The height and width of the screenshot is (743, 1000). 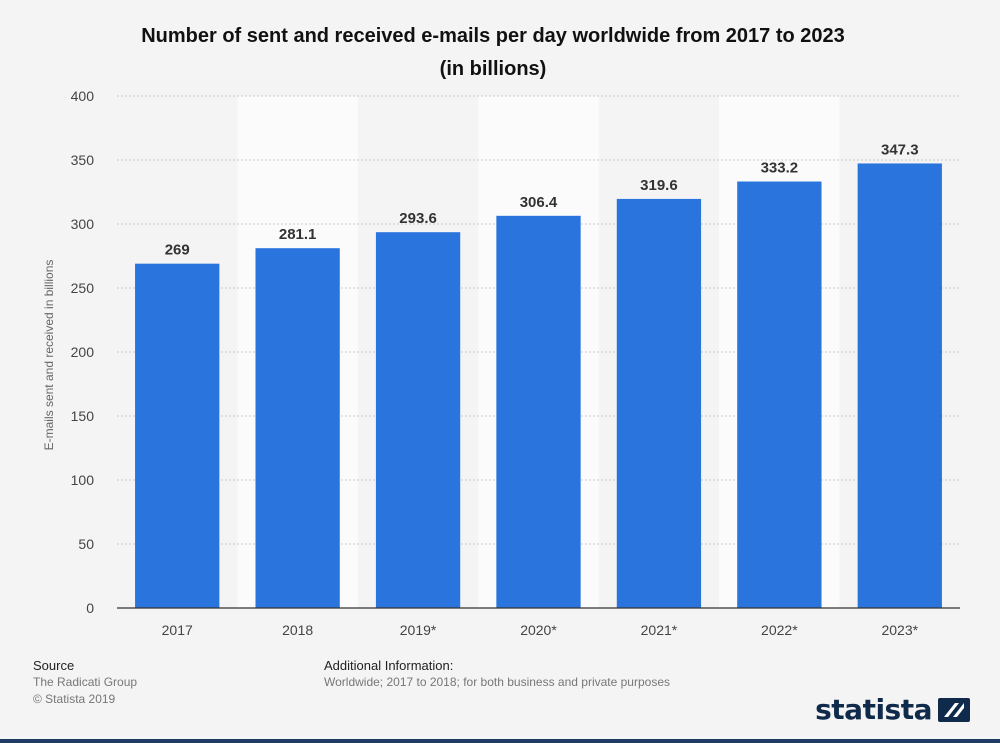 I want to click on additional-info-heading: Additional Information:, so click(x=389, y=665).